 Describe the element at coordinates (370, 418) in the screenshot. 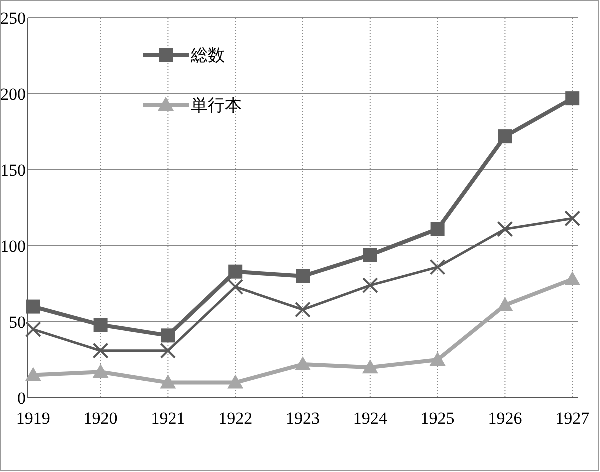

I see `x-tick-label: 1924` at that location.